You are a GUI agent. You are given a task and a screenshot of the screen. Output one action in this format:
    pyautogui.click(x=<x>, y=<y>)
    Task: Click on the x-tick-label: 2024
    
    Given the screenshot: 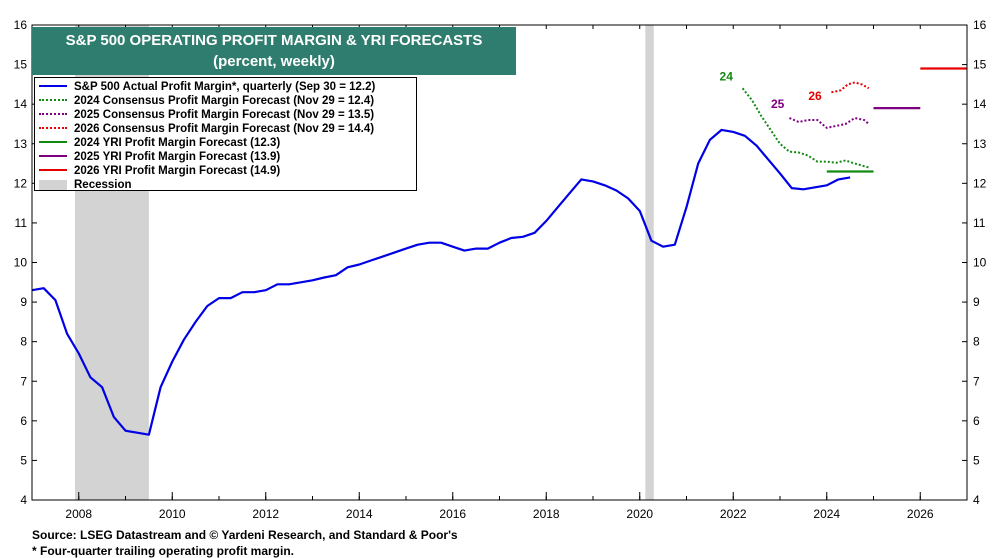 What is the action you would take?
    pyautogui.click(x=826, y=514)
    